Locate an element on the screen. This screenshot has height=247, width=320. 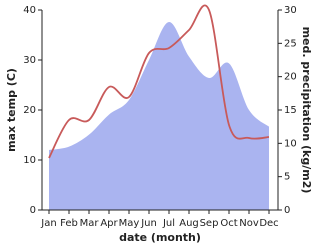
x-tick-label: Aug is located at coordinates (189, 223).